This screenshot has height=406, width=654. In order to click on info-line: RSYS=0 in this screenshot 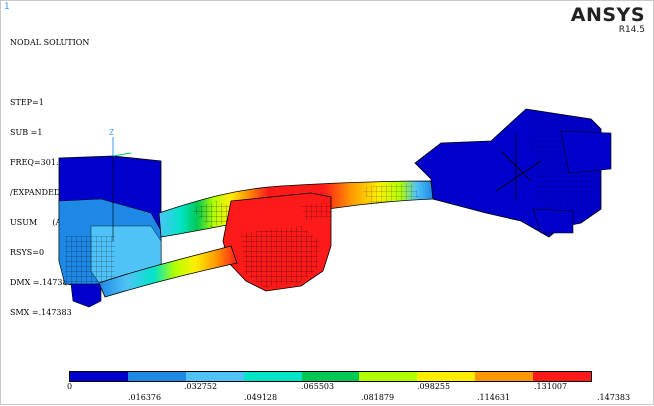, I will do `click(27, 252)`.